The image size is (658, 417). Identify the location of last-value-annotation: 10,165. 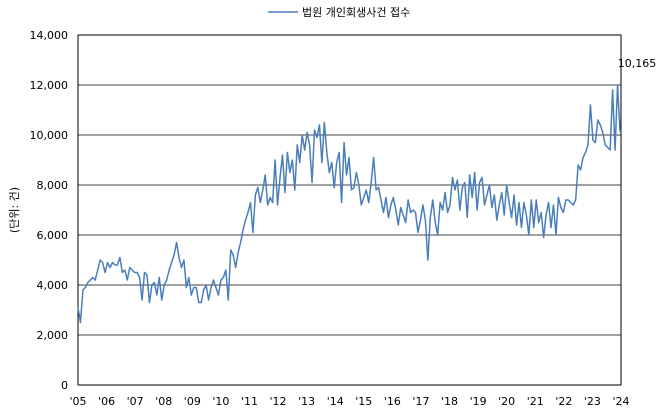
(637, 63).